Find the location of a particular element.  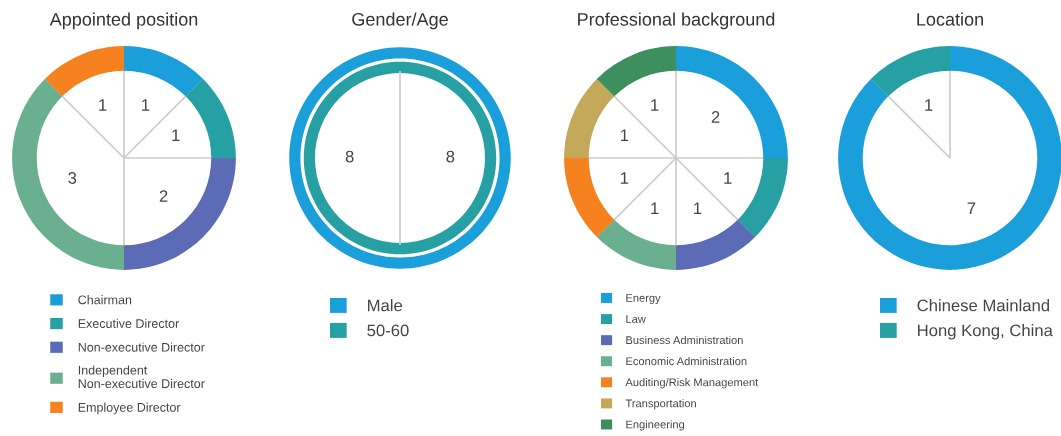

data-label: 3 is located at coordinates (72, 178).